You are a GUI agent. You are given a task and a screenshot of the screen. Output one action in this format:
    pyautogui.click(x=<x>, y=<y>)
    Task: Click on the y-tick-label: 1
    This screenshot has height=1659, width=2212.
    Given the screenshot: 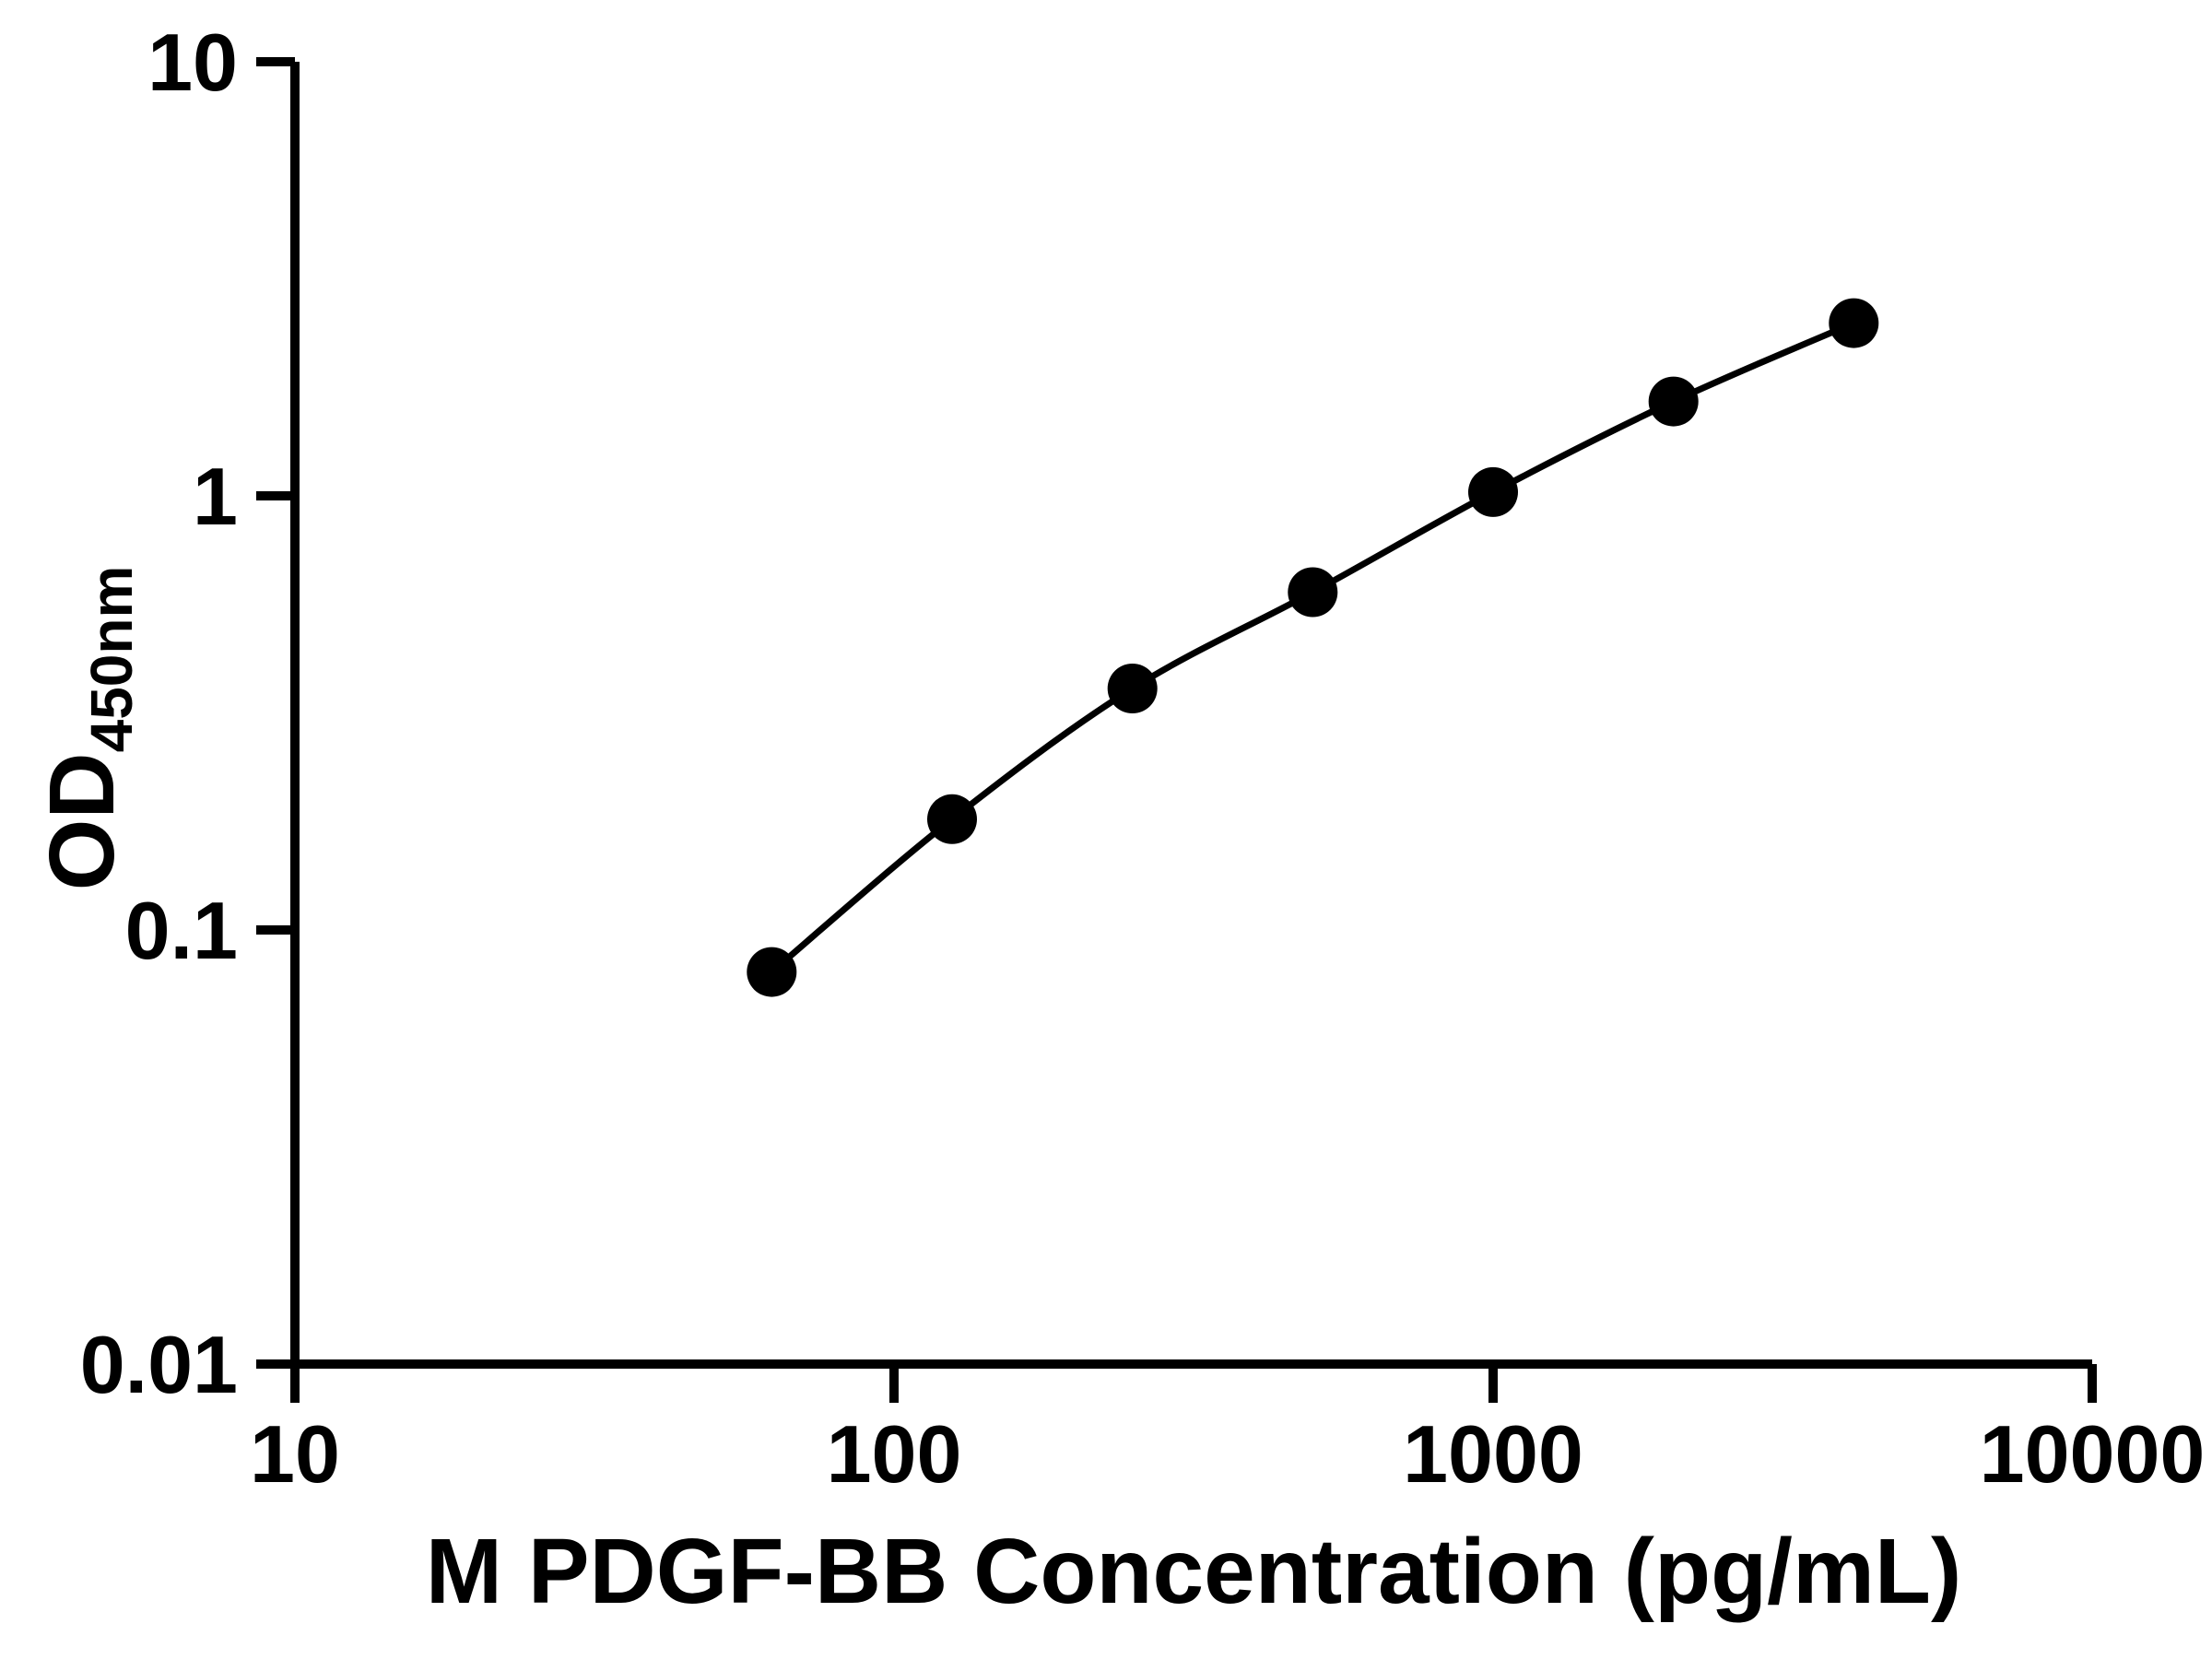 What is the action you would take?
    pyautogui.click(x=215, y=496)
    